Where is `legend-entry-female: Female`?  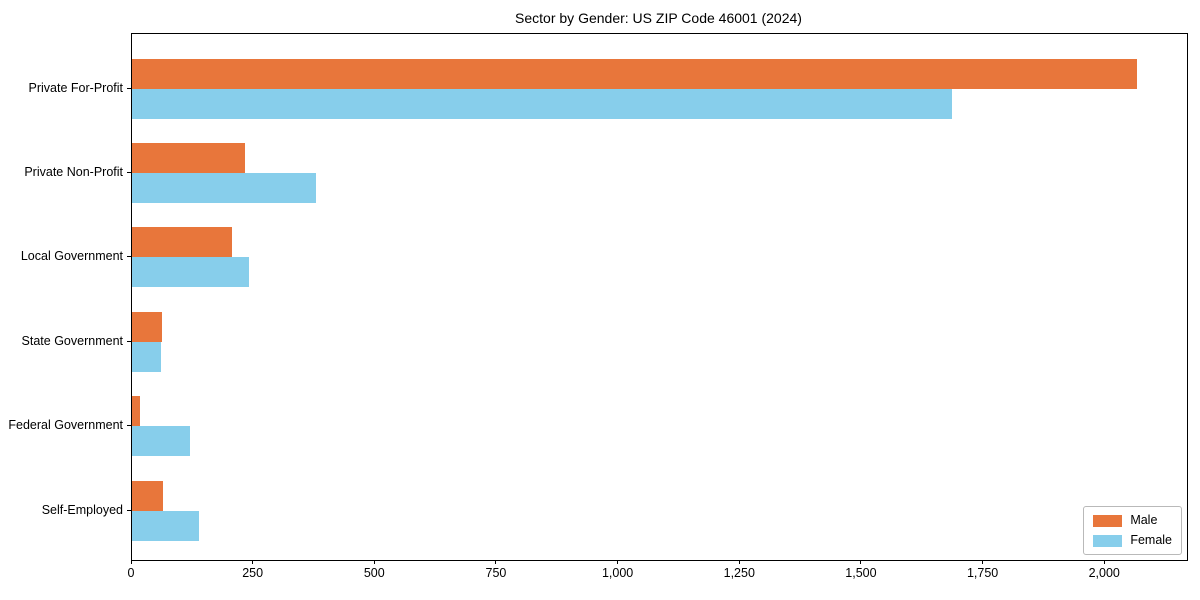 legend-entry-female: Female is located at coordinates (1132, 540).